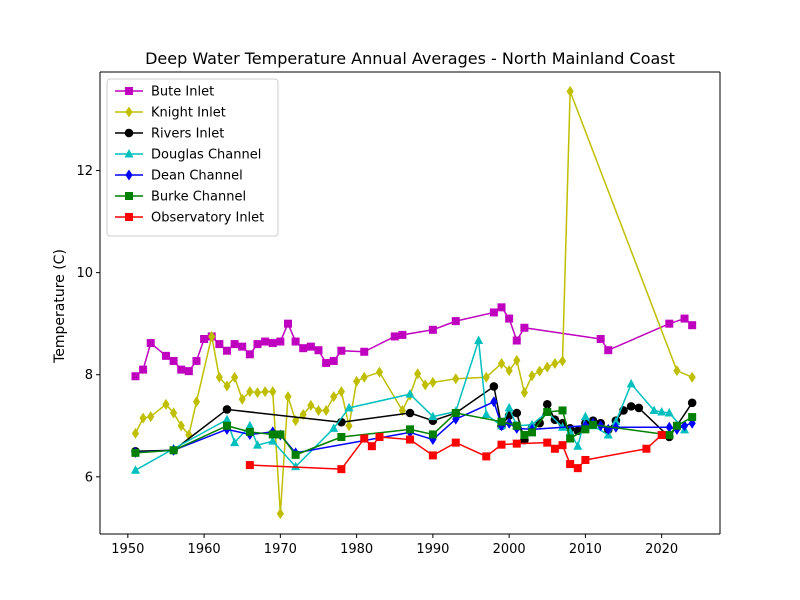 The height and width of the screenshot is (600, 800). Describe the element at coordinates (280, 549) in the screenshot. I see `x-tick-label: 1970` at that location.